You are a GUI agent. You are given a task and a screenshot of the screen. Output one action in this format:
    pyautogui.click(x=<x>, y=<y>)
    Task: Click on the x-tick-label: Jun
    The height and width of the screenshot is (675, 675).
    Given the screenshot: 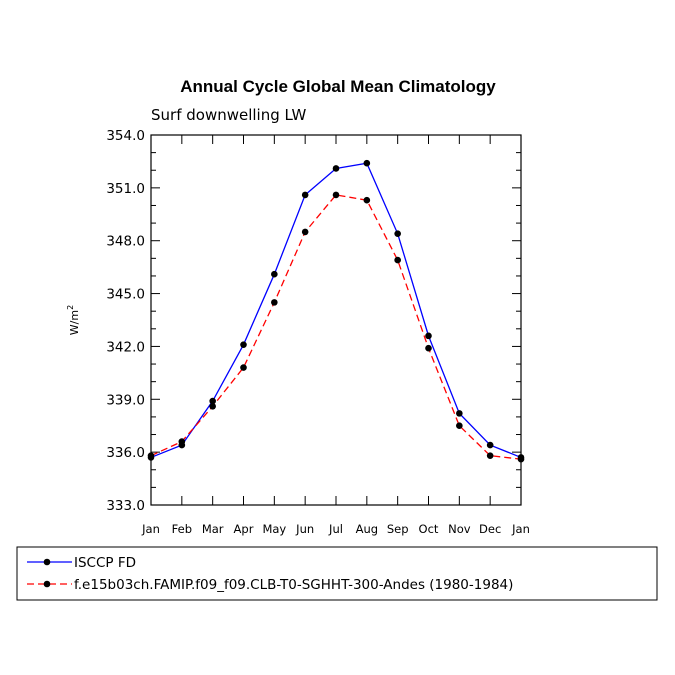 What is the action you would take?
    pyautogui.click(x=304, y=529)
    